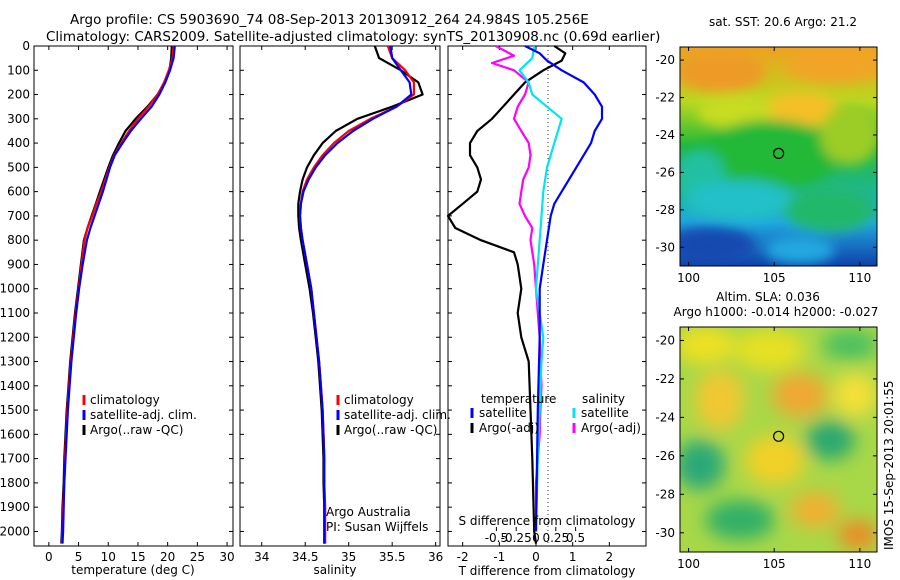 The width and height of the screenshot is (900, 580). Describe the element at coordinates (18, 240) in the screenshot. I see `y-tick-label: 800` at that location.